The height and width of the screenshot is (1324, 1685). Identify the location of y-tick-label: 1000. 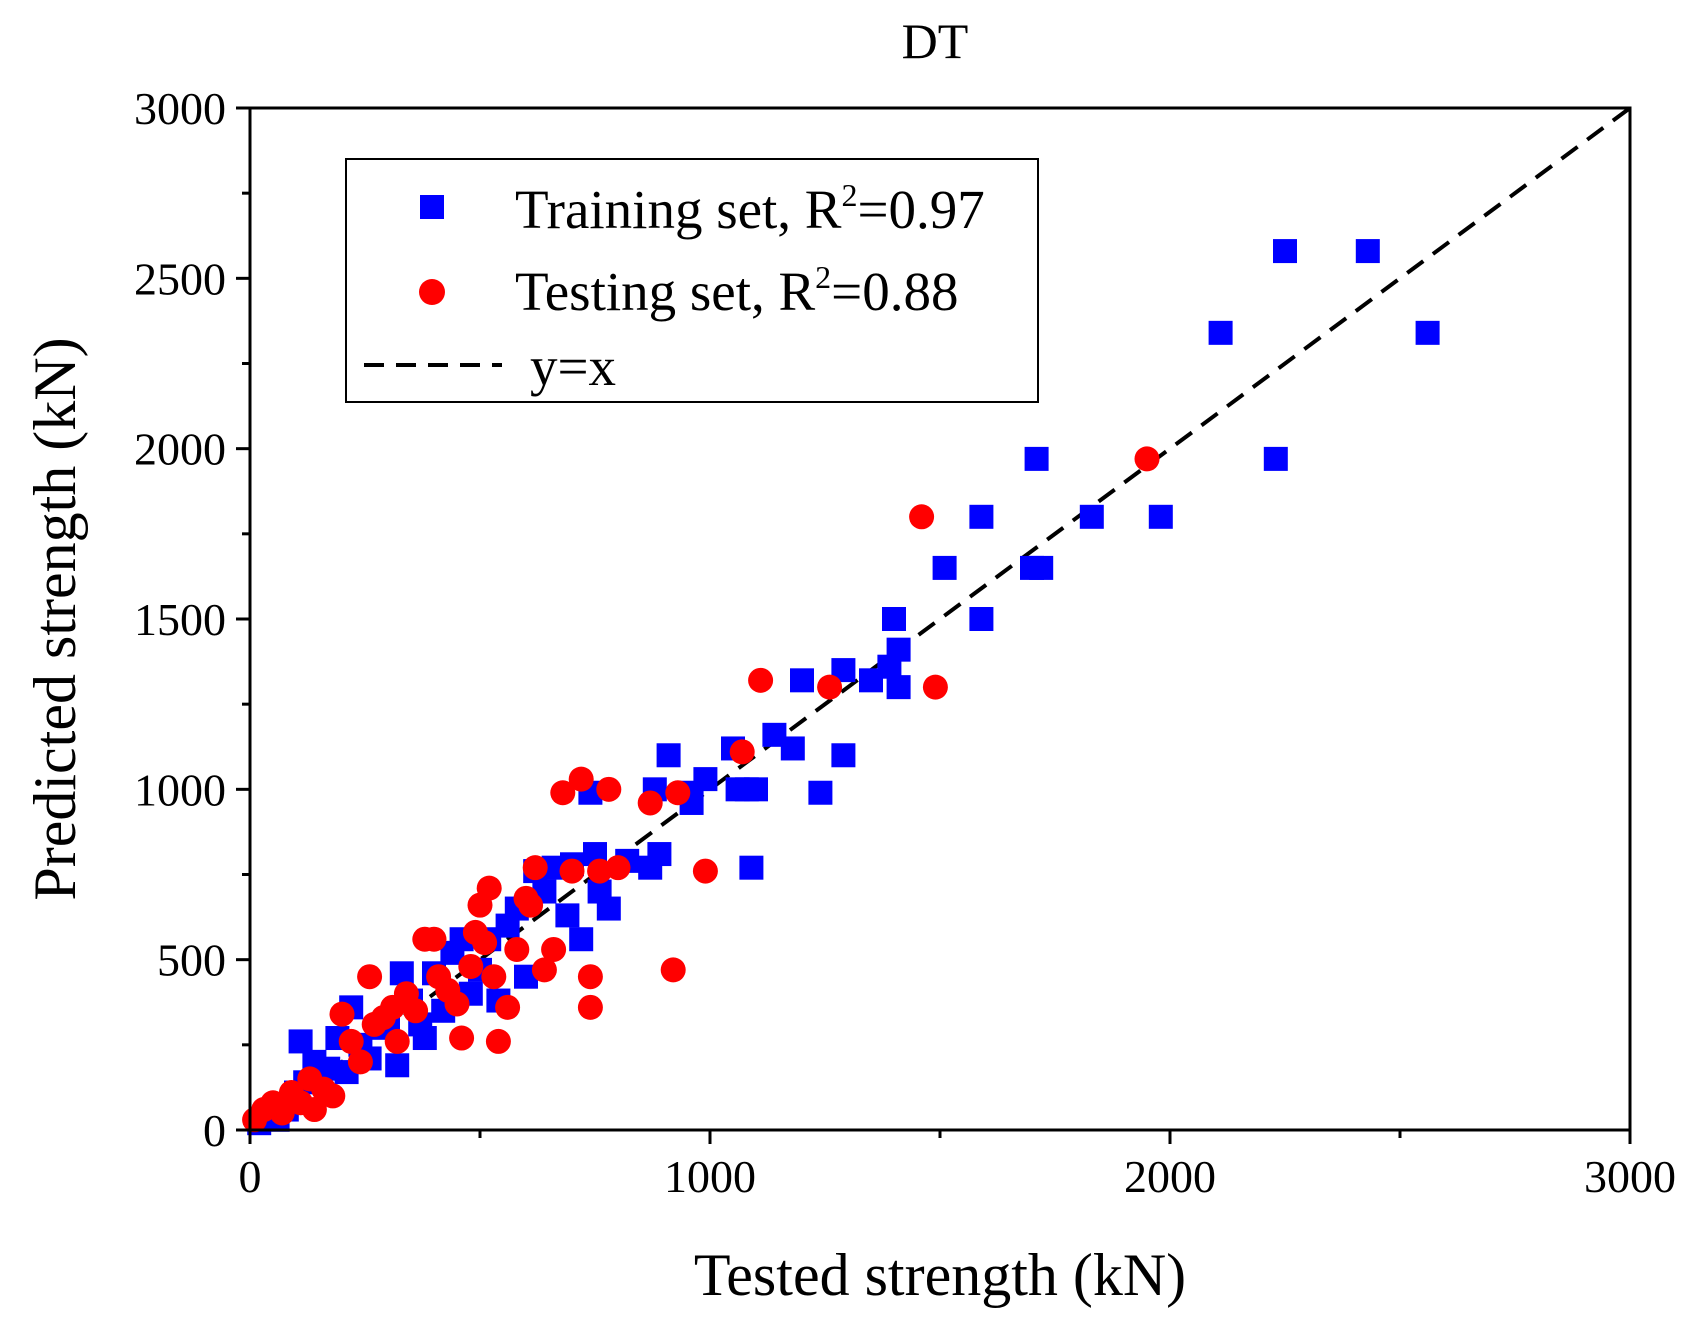
(180, 789).